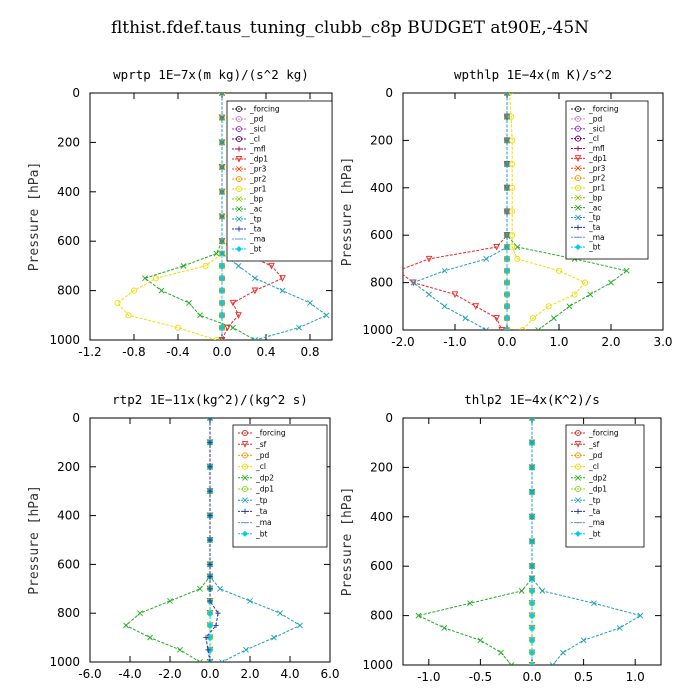 The height and width of the screenshot is (700, 700). I want to click on legend-item: _forcing, so click(595, 109).